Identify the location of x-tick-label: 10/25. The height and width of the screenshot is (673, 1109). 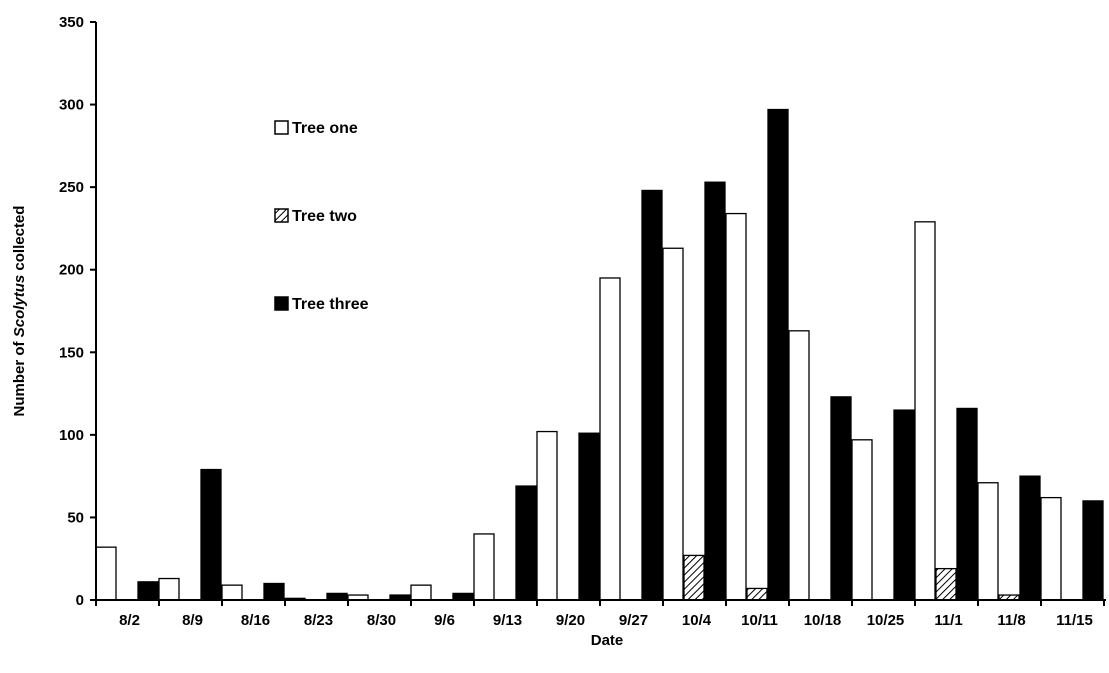
(886, 620).